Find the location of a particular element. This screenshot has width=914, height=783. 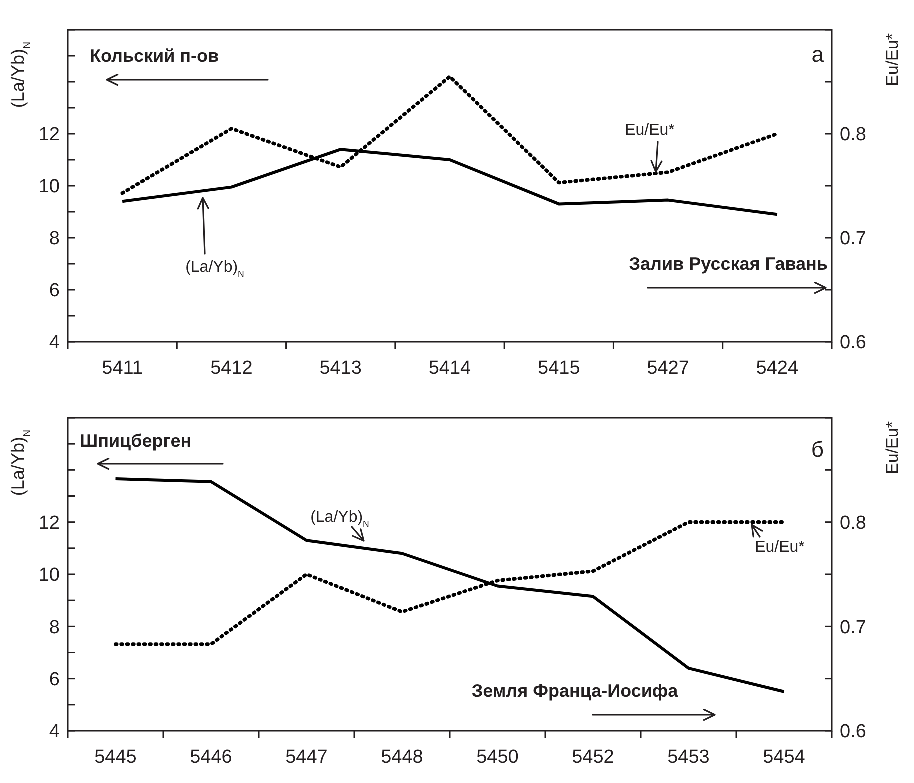

annotation: б is located at coordinates (817, 449).